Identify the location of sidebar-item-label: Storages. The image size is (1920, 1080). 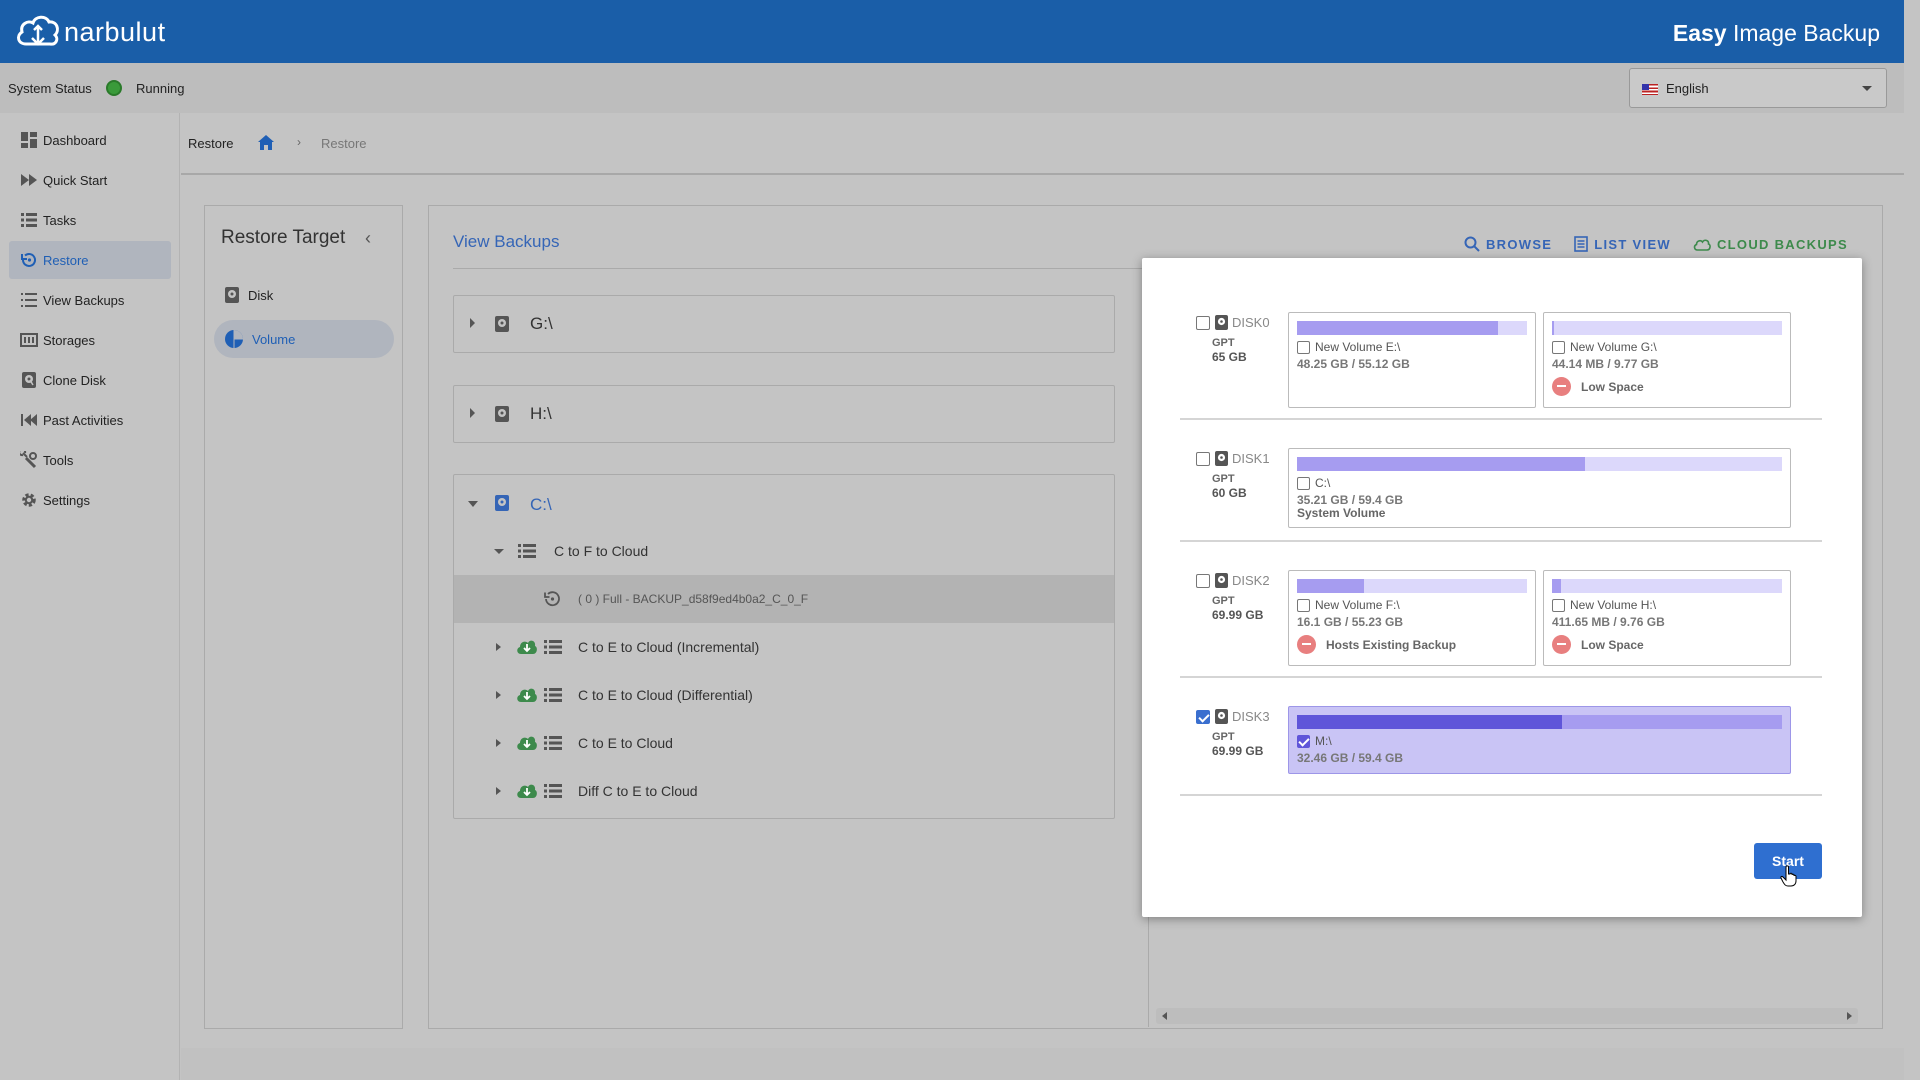
(69, 340).